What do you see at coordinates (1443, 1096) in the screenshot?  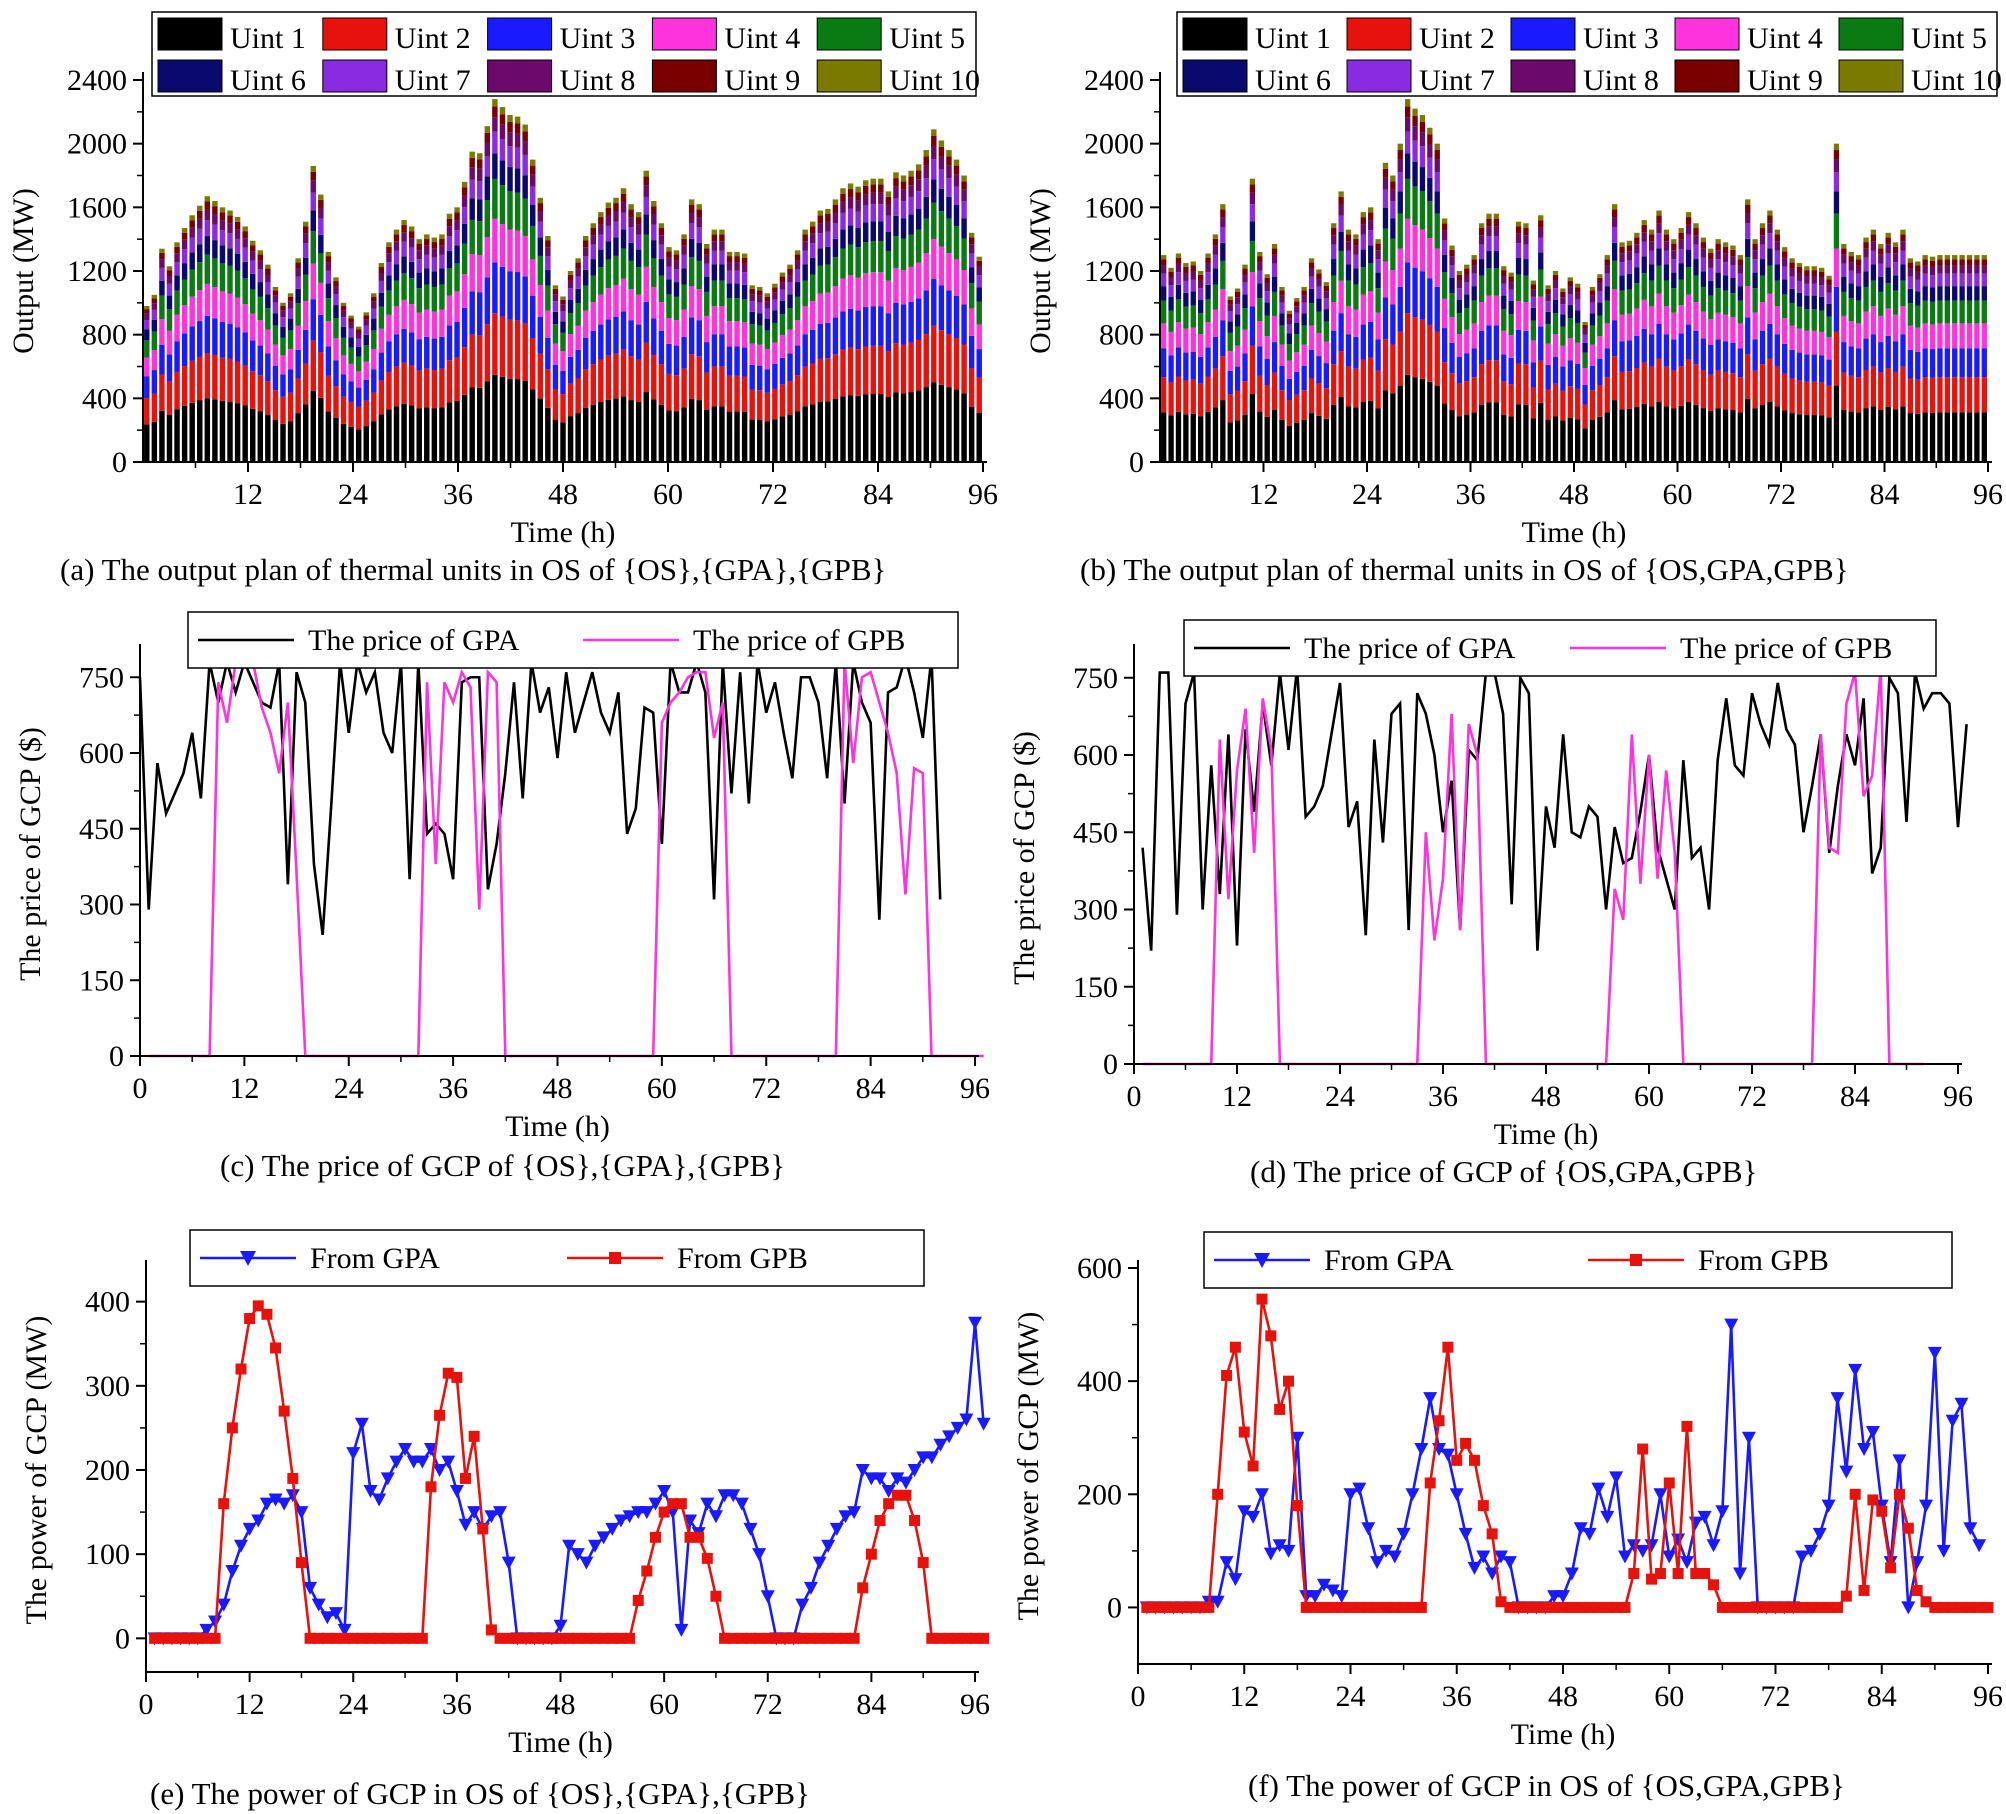 I see `x-tick-label: 36` at bounding box center [1443, 1096].